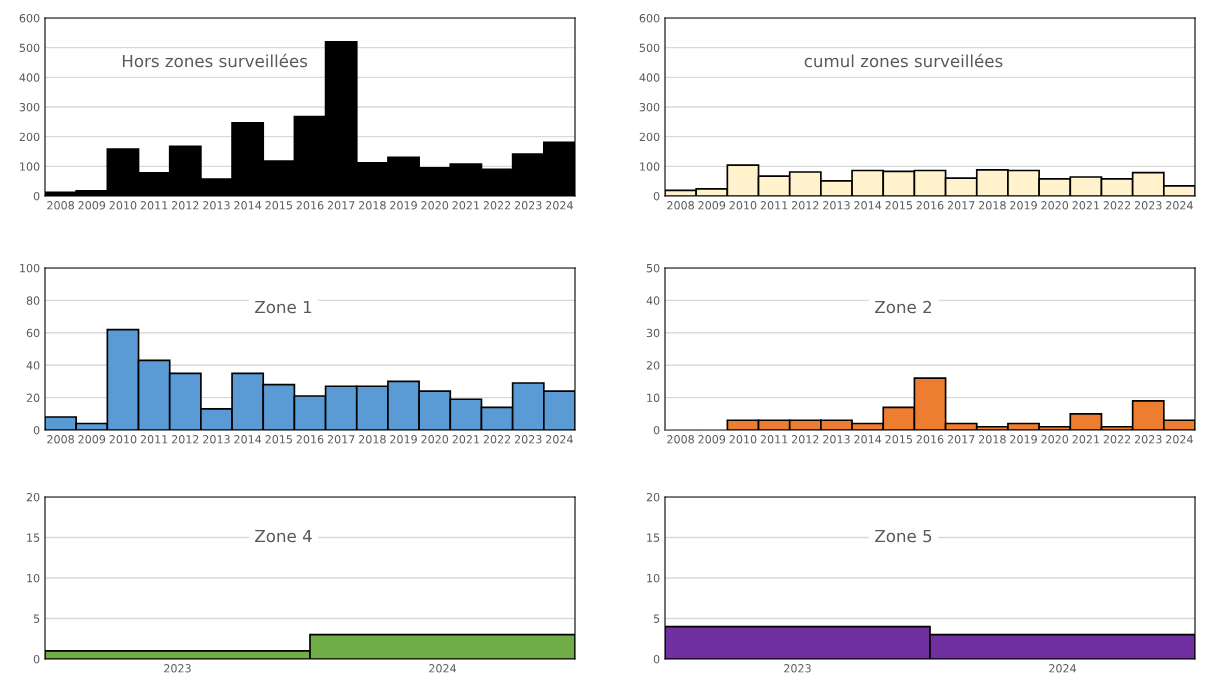 This screenshot has width=1211, height=679. What do you see at coordinates (33, 333) in the screenshot?
I see `y-tick-label: 60` at bounding box center [33, 333].